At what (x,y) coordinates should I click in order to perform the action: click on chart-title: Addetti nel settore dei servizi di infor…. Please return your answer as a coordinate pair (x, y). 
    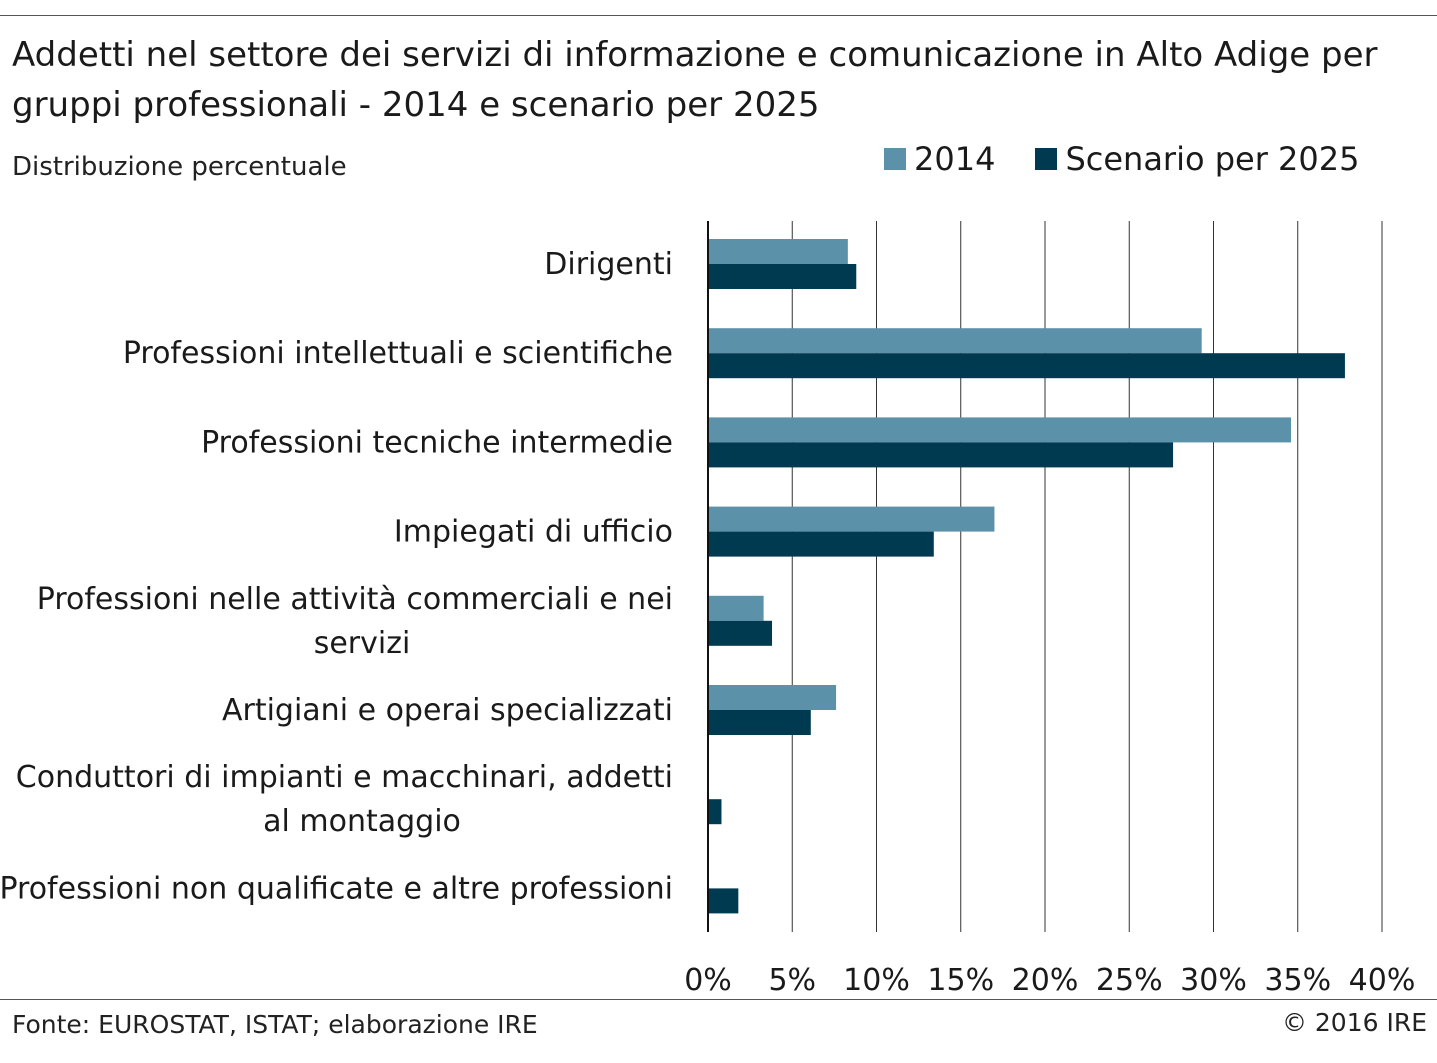
    Looking at the image, I should click on (695, 80).